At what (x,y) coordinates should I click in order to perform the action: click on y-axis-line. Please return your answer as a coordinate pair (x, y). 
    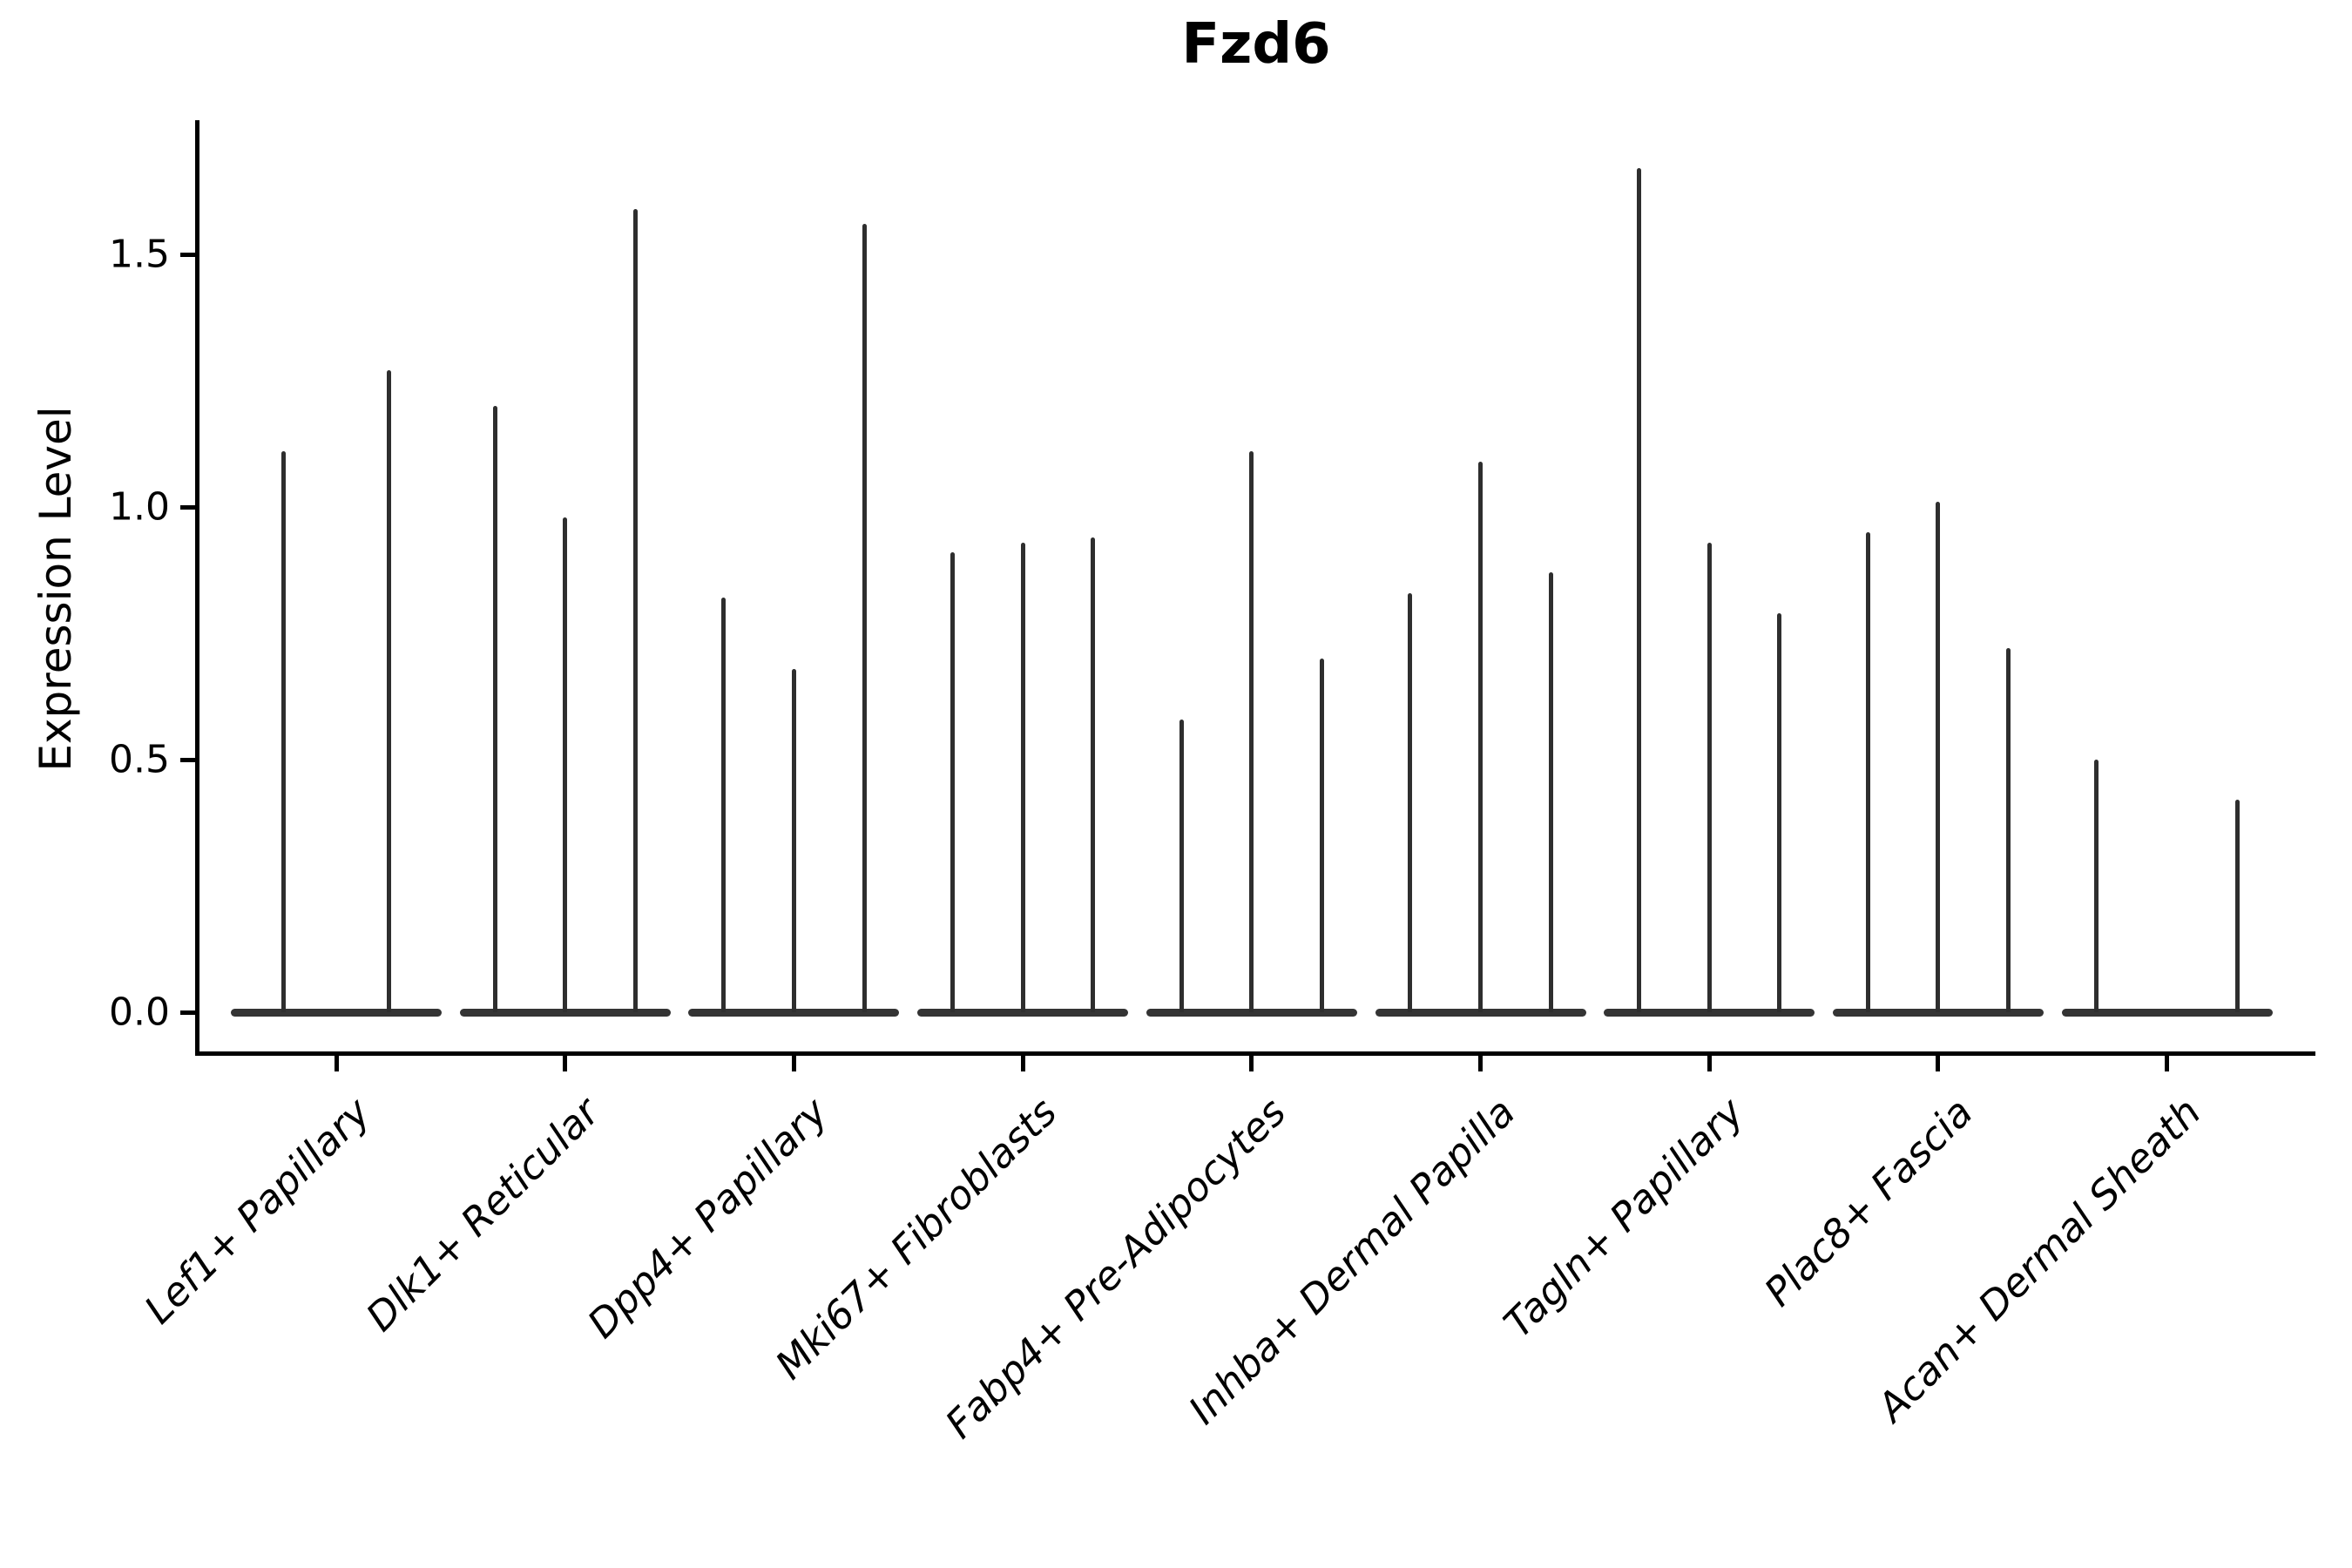
    Looking at the image, I should click on (197, 588).